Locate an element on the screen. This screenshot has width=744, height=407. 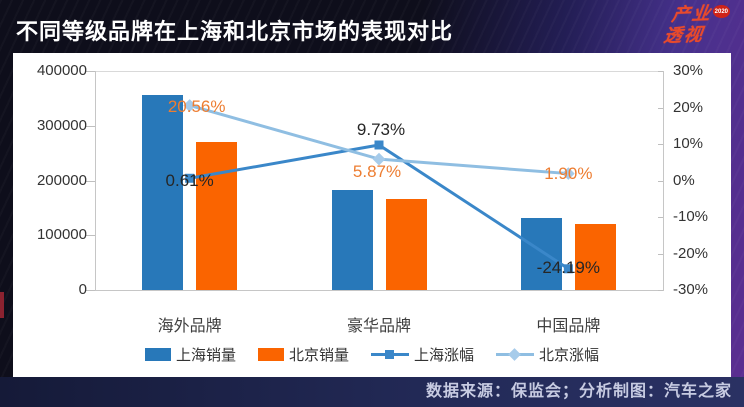
y-axis-left-tick-label: 300000 is located at coordinates (61, 125).